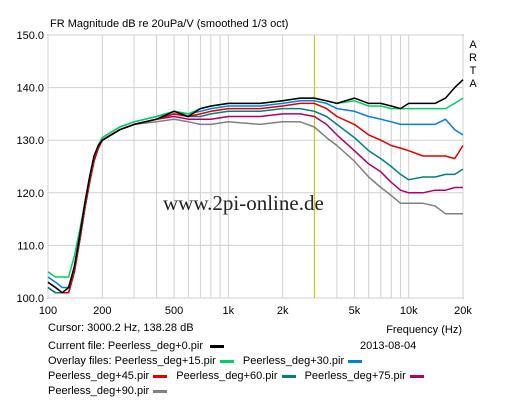 The width and height of the screenshot is (512, 400). What do you see at coordinates (473, 71) in the screenshot?
I see `brand-letter: T` at bounding box center [473, 71].